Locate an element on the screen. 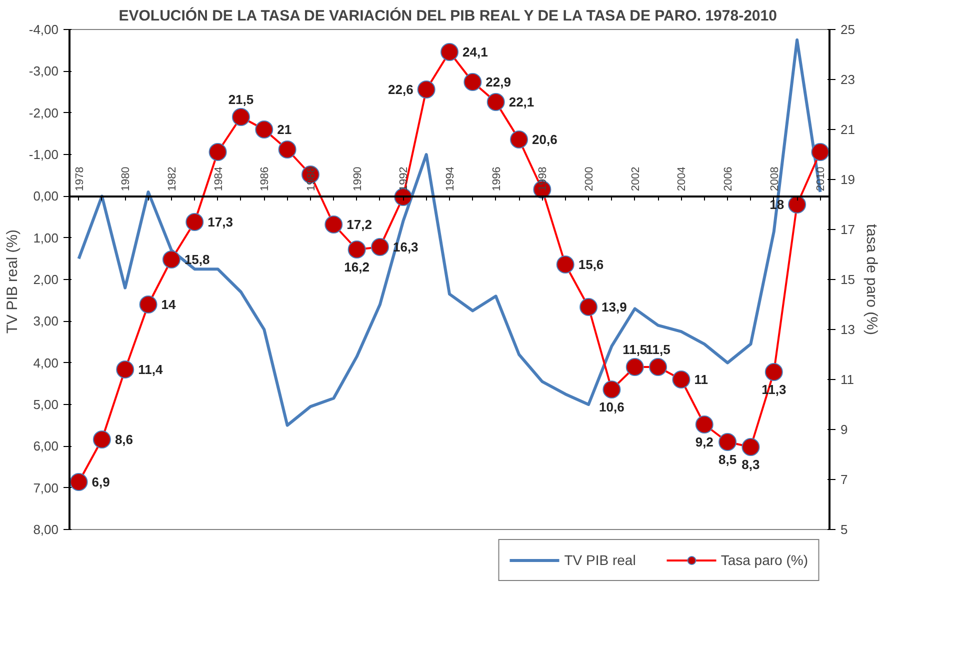 This screenshot has height=647, width=975. y-axis-title: TV PIB real (%) is located at coordinates (12, 281).